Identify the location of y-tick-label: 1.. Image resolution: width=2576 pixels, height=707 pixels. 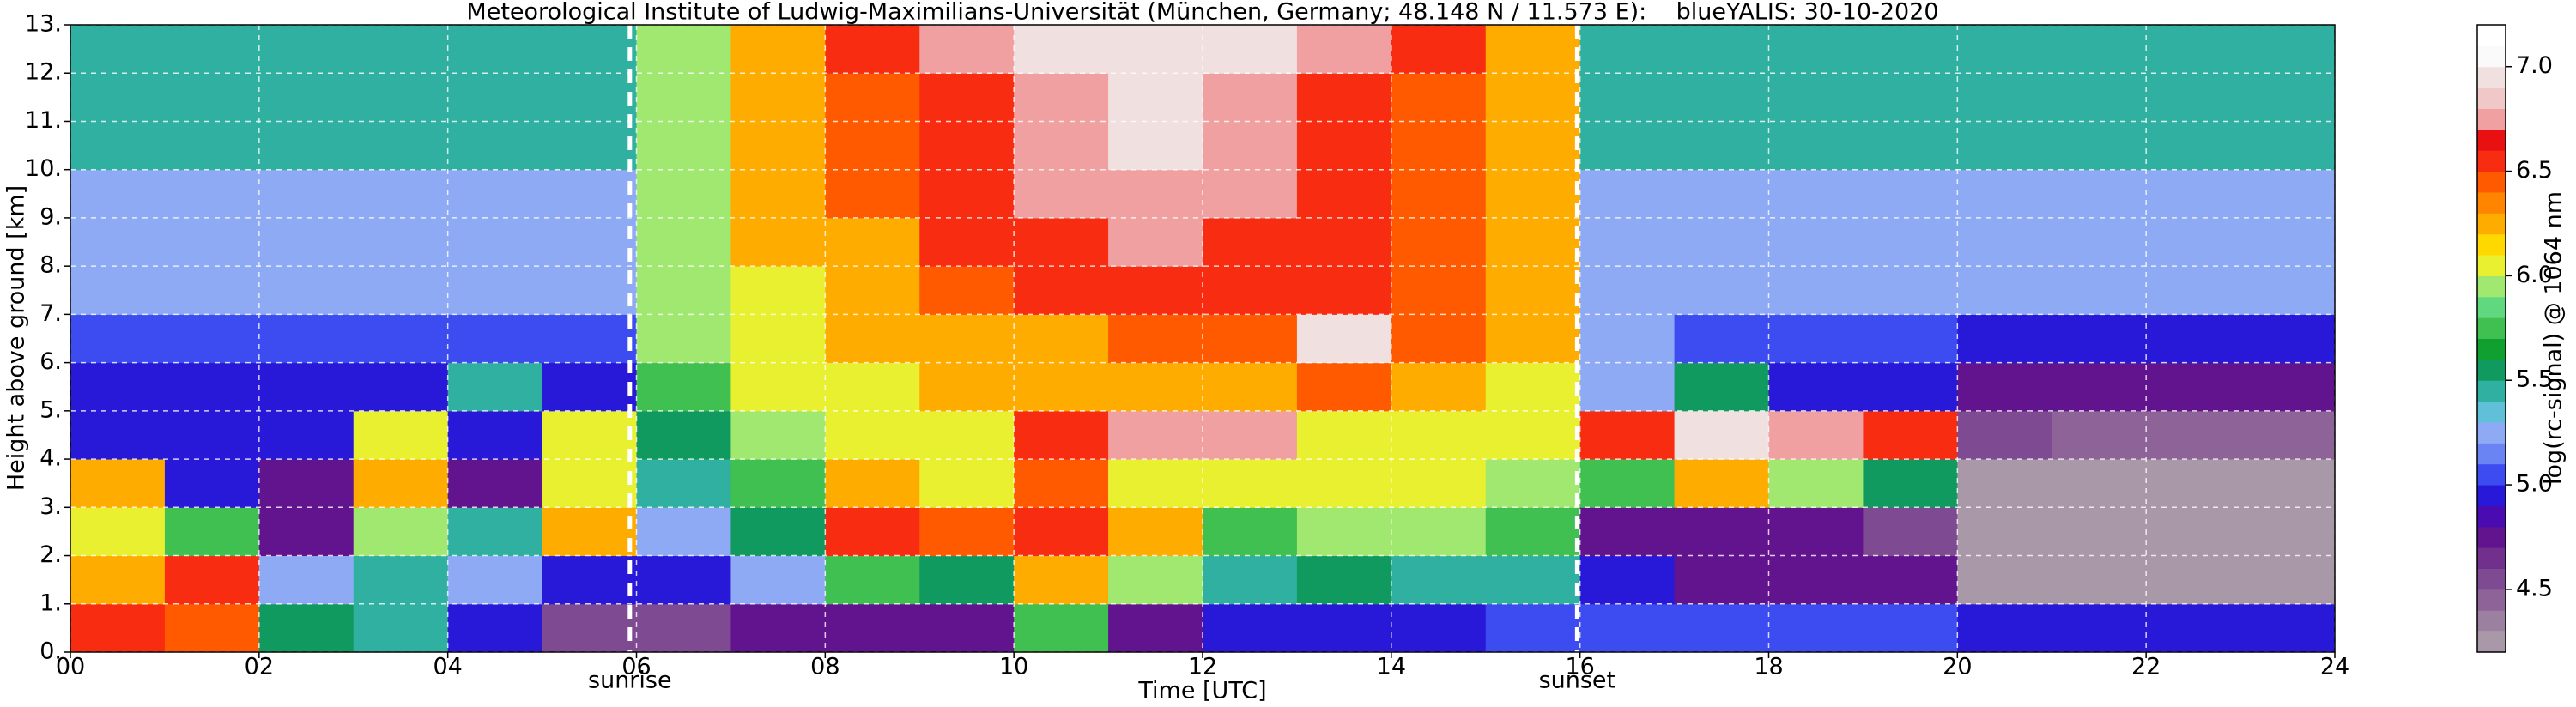
(50, 602).